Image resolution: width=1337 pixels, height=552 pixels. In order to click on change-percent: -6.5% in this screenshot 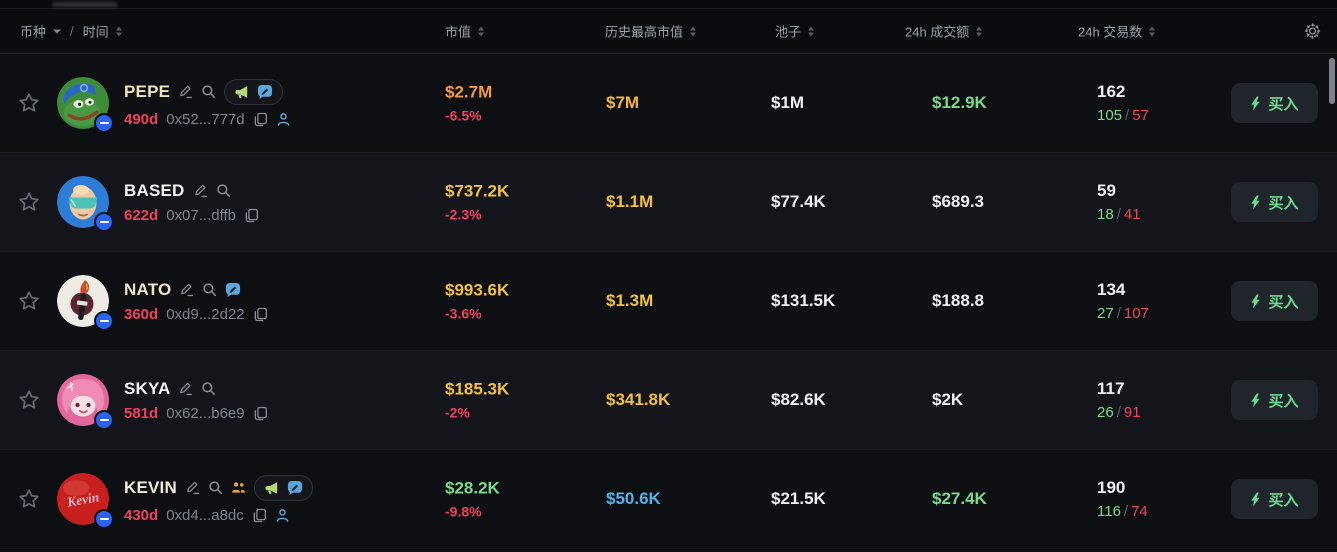, I will do `click(463, 115)`.